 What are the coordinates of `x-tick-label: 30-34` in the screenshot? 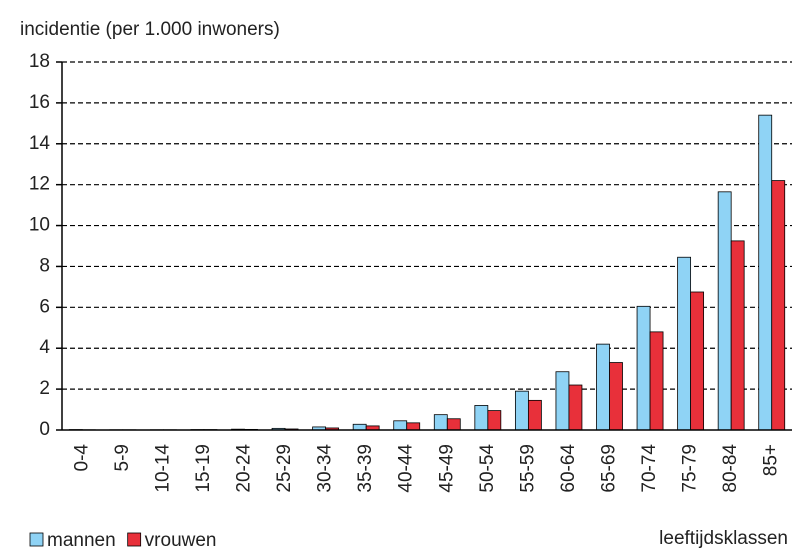 It's located at (325, 468).